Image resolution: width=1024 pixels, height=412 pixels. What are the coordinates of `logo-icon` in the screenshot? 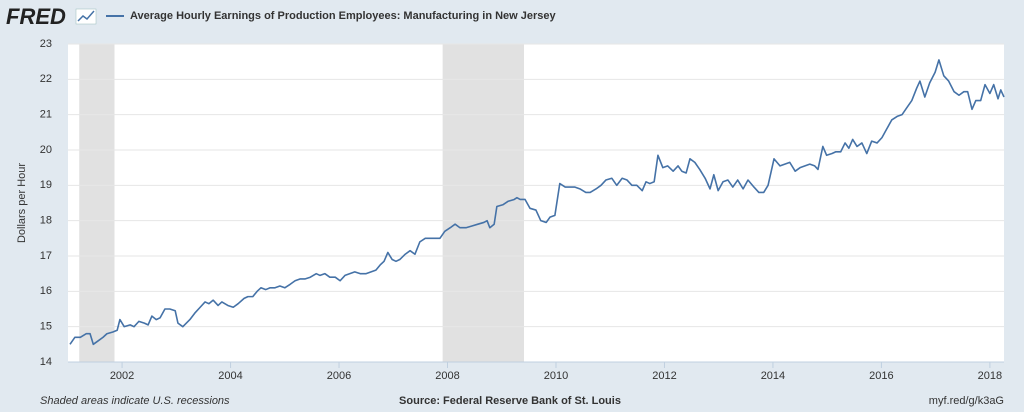 It's located at (86, 16).